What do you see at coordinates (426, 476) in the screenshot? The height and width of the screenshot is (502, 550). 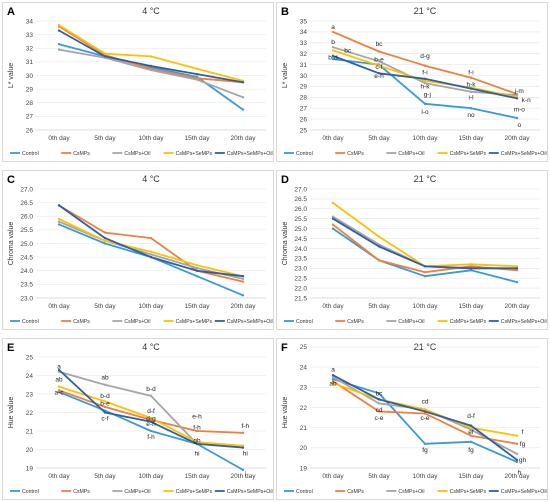 I see `panel-f-x-tick: 10th day` at bounding box center [426, 476].